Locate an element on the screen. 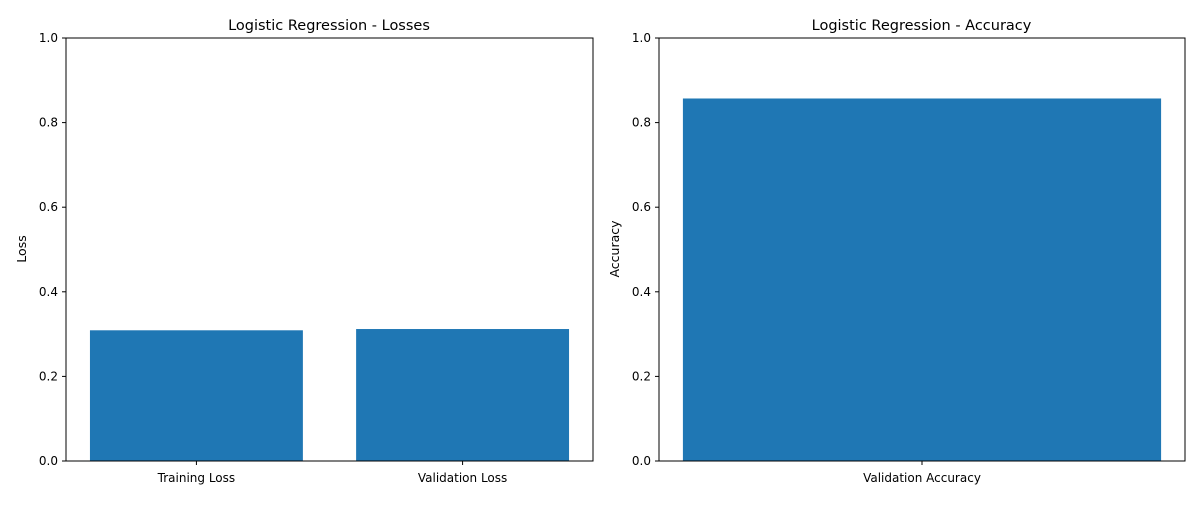  accuracy-y-tick-label: 0.2 is located at coordinates (641, 376).